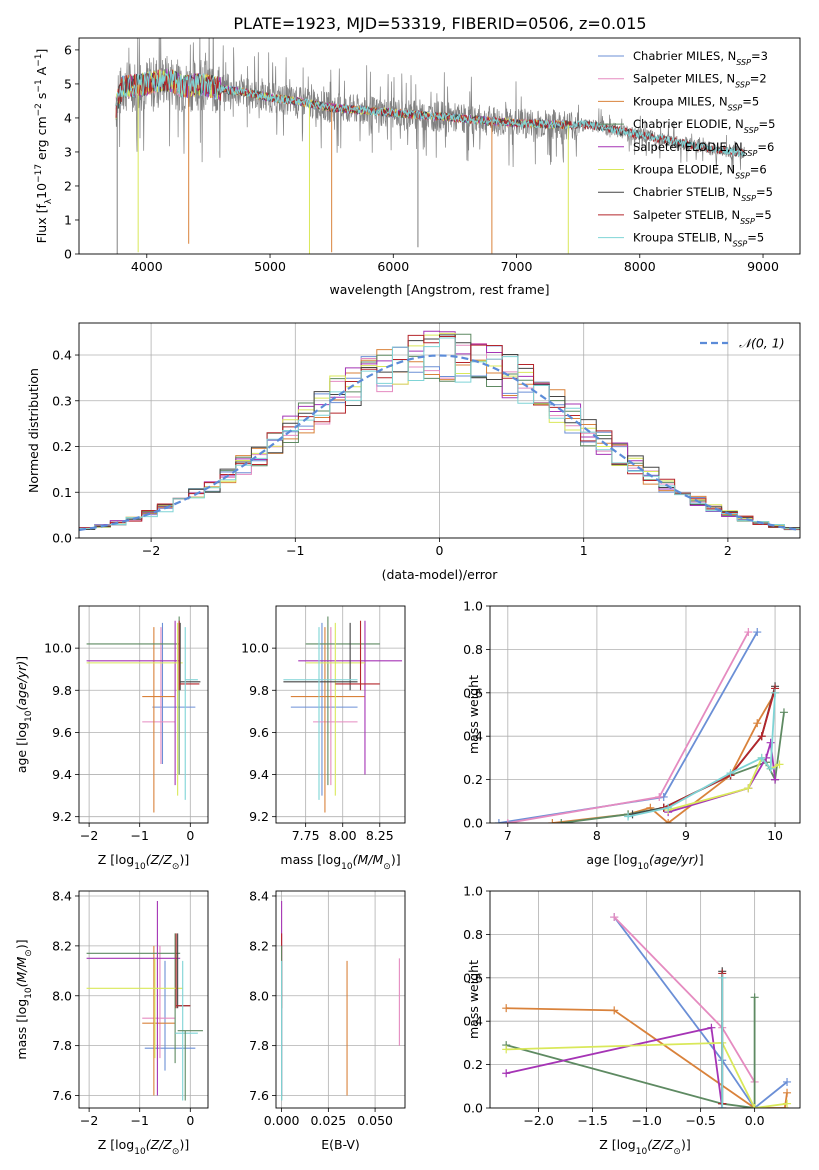 The width and height of the screenshot is (819, 1170). What do you see at coordinates (646, 1120) in the screenshot?
I see `x-tick-label: −1.0` at bounding box center [646, 1120].